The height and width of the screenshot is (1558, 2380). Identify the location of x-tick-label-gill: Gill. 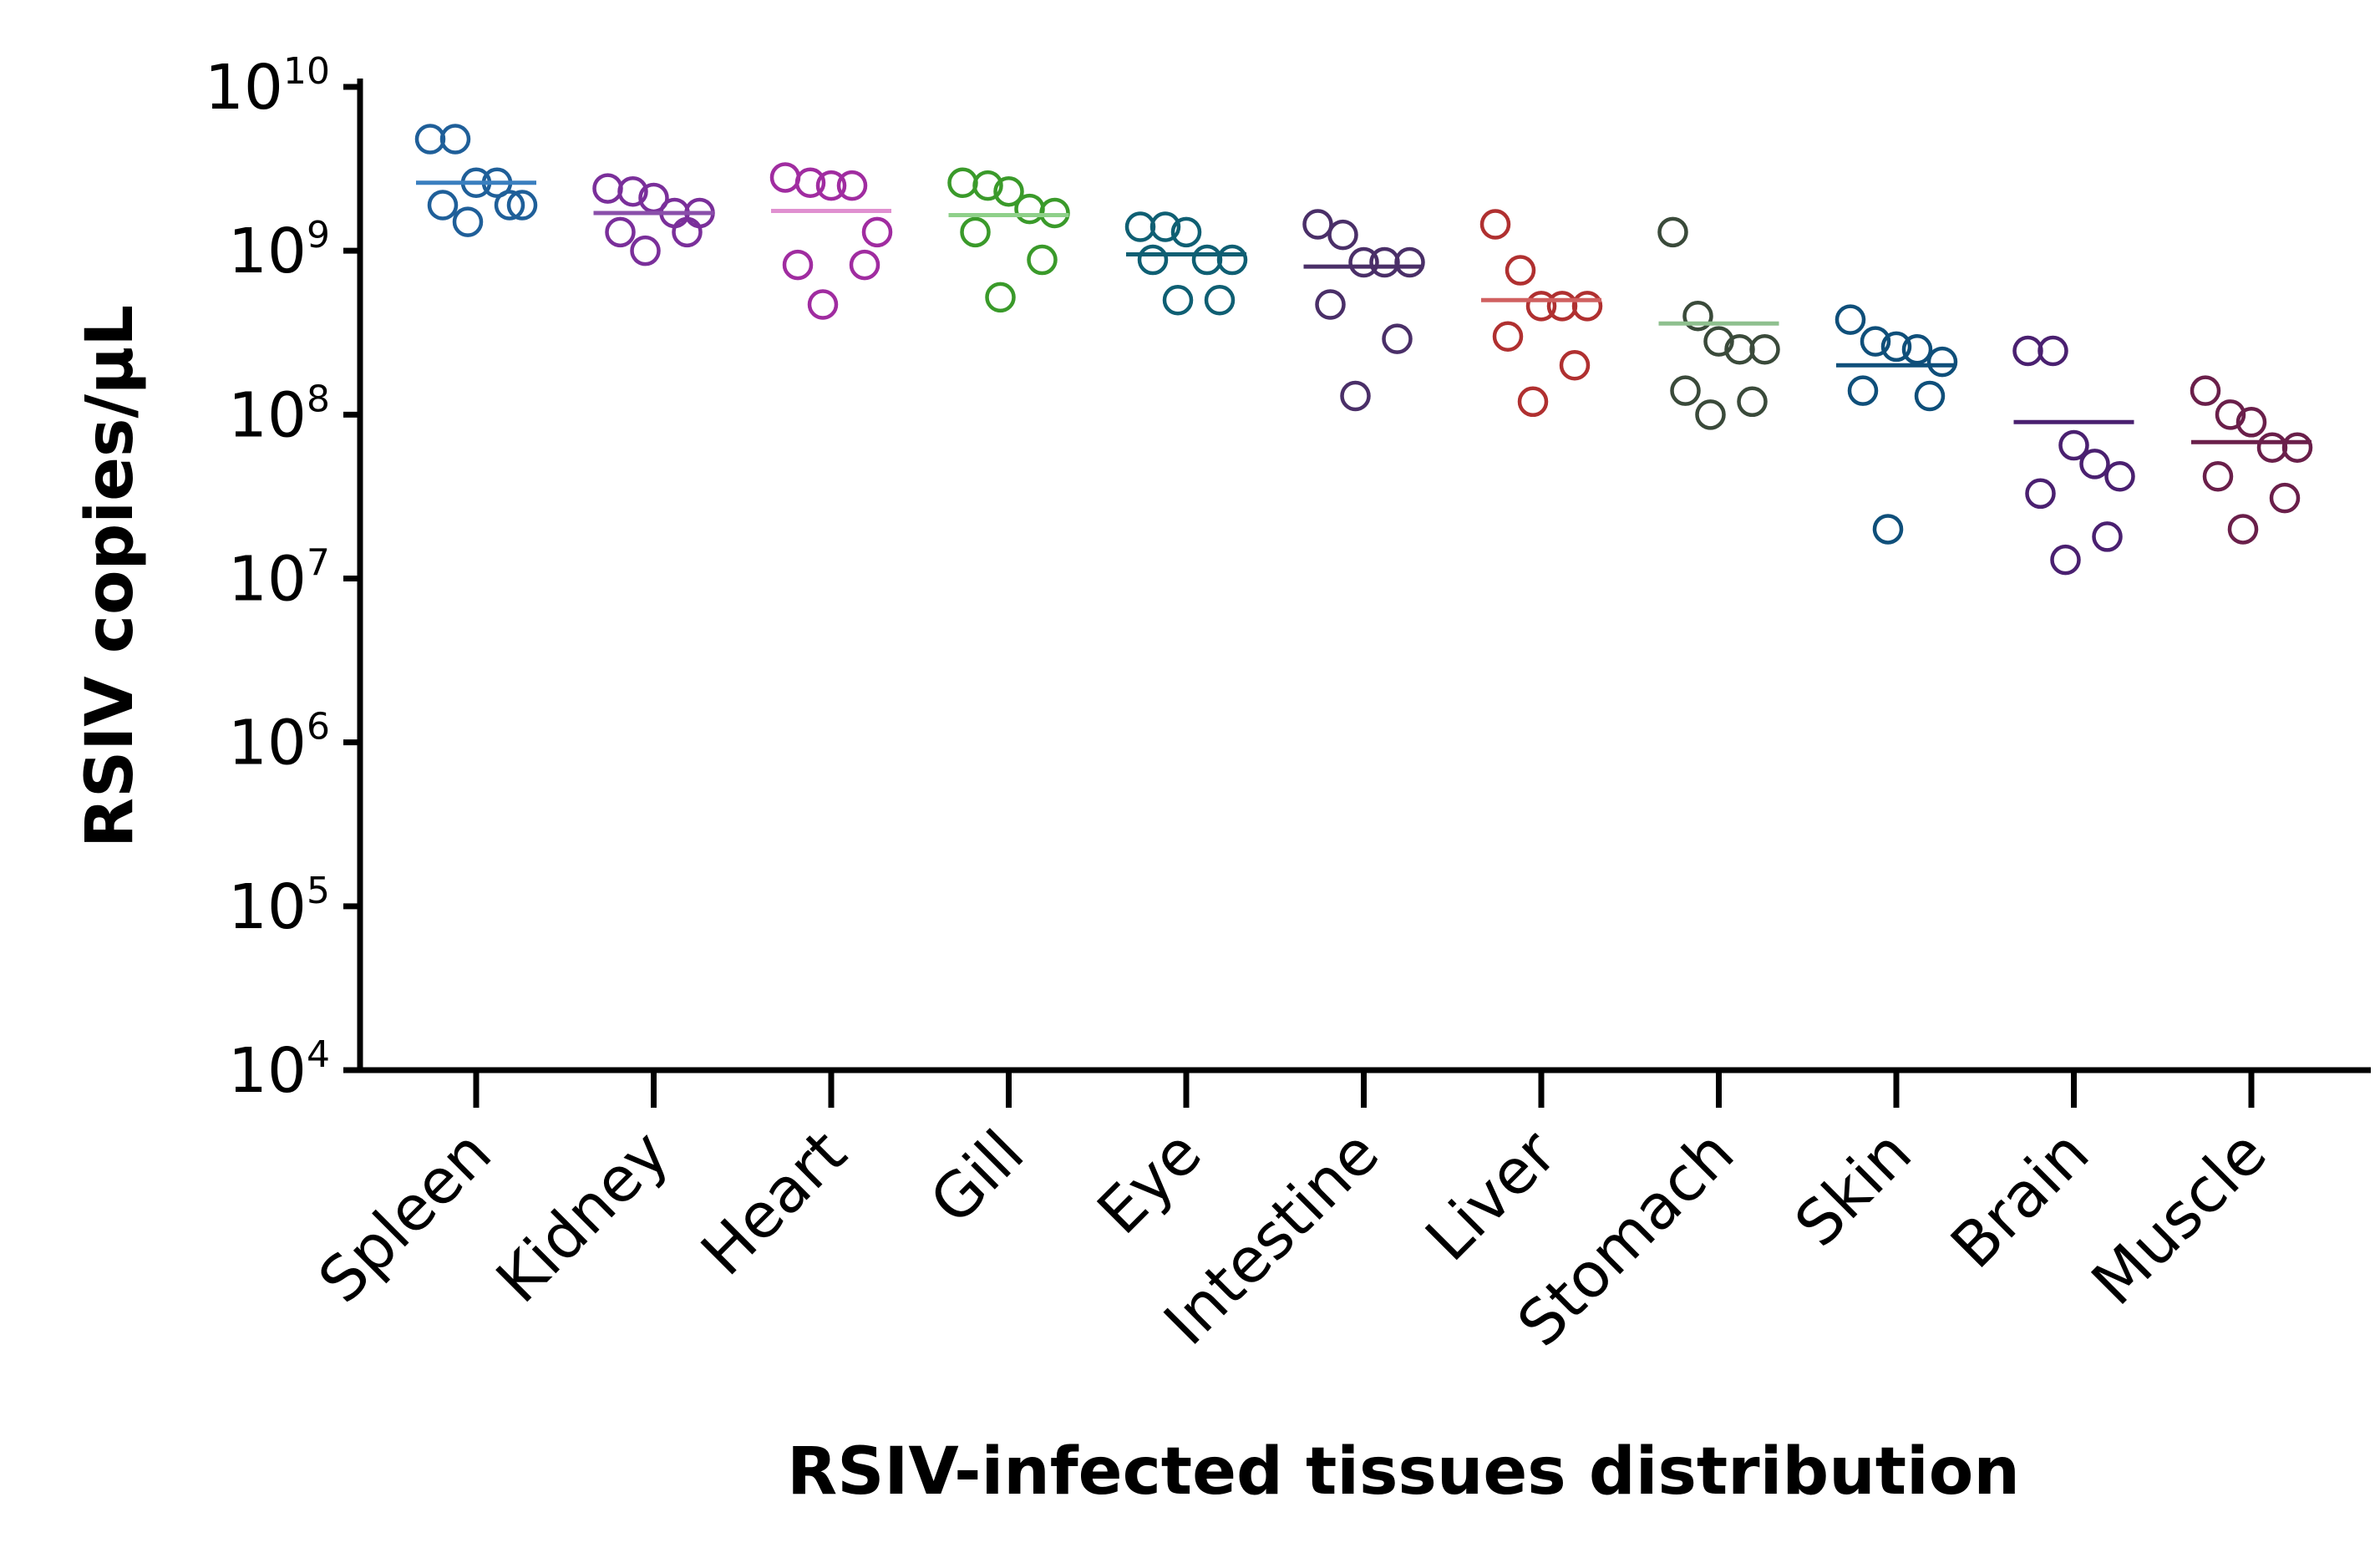
(977, 1177).